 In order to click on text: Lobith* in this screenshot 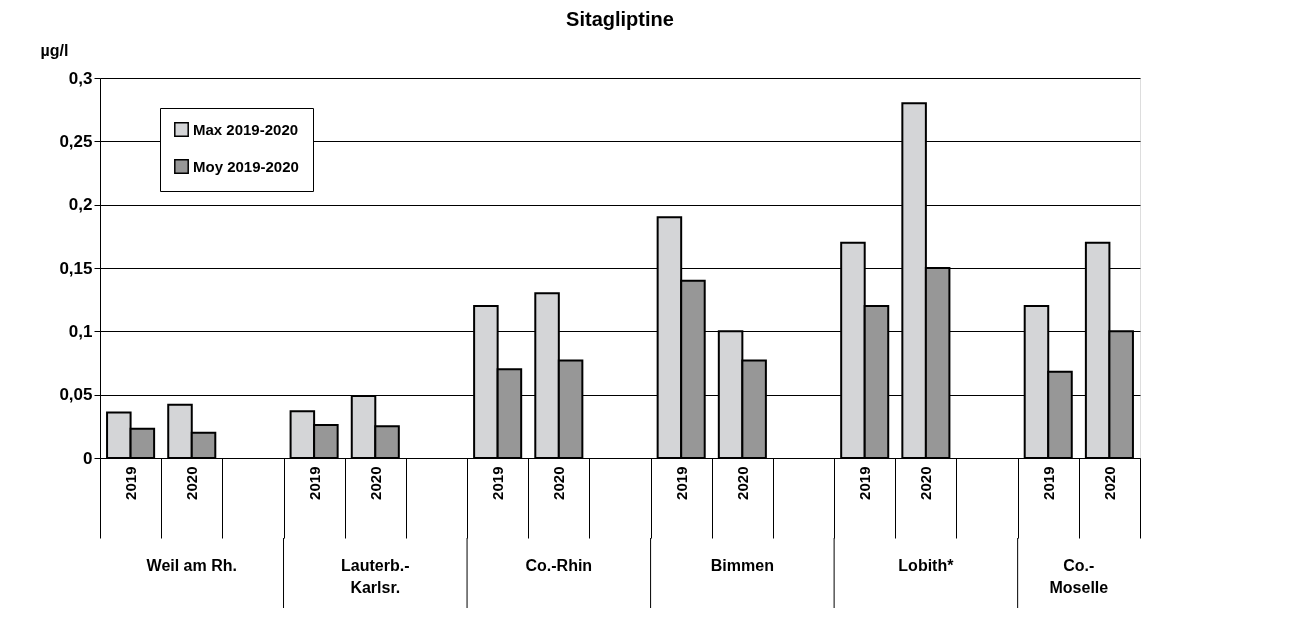, I will do `click(926, 565)`.